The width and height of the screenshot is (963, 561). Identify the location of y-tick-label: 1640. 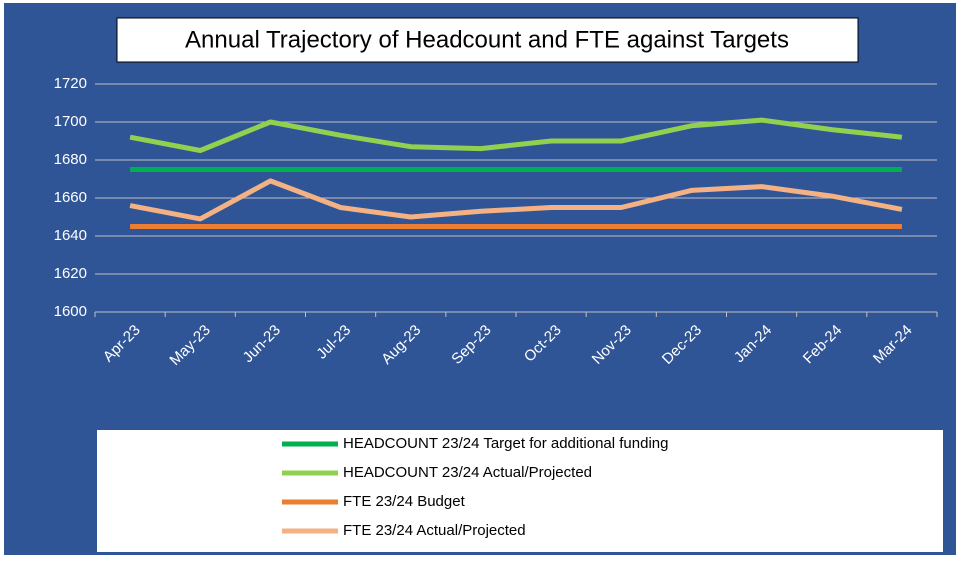
(70, 235).